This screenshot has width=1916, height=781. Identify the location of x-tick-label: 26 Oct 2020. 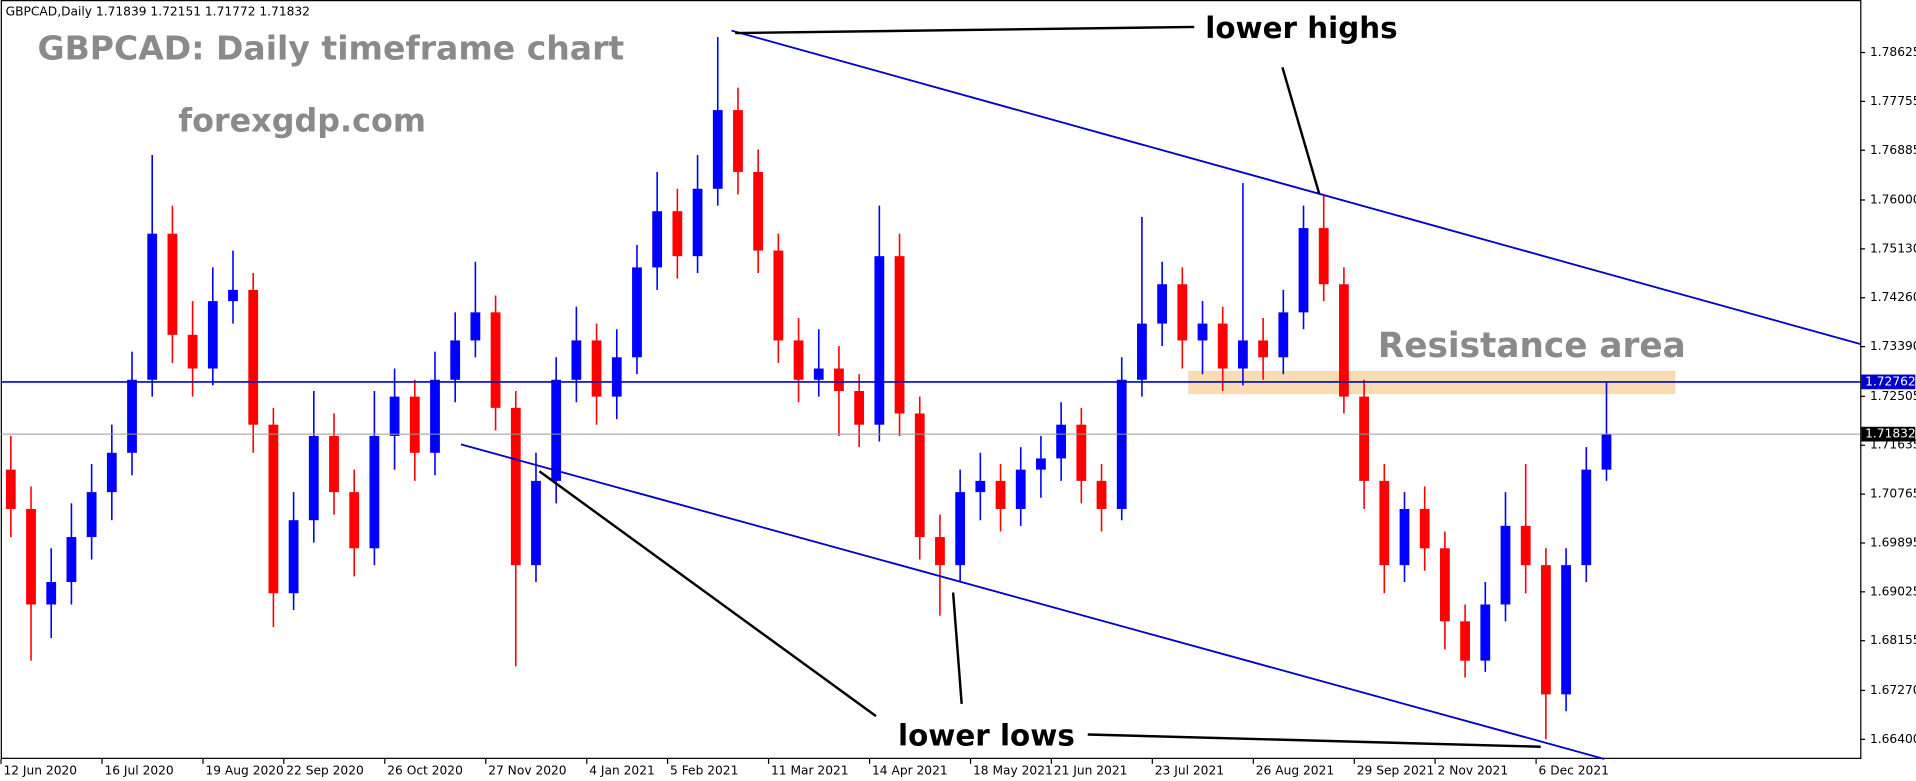
(425, 771).